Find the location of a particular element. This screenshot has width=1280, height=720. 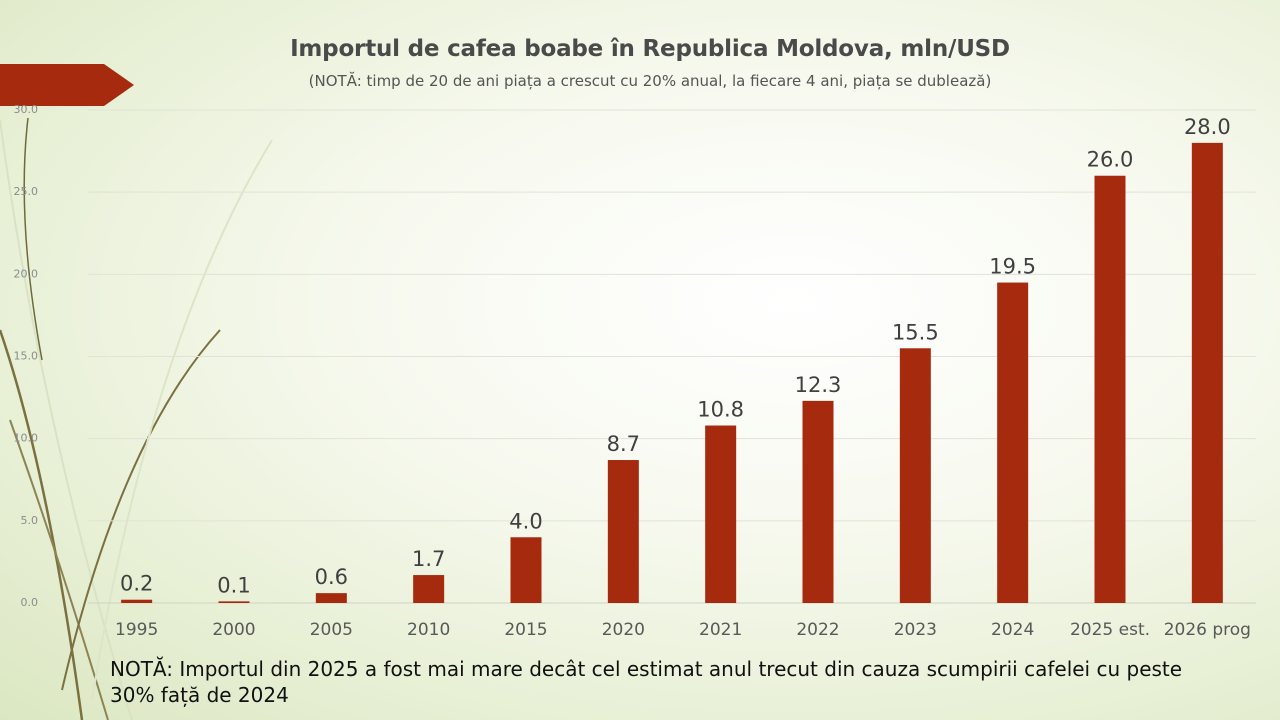

x-tick-label: 2020 is located at coordinates (623, 630).